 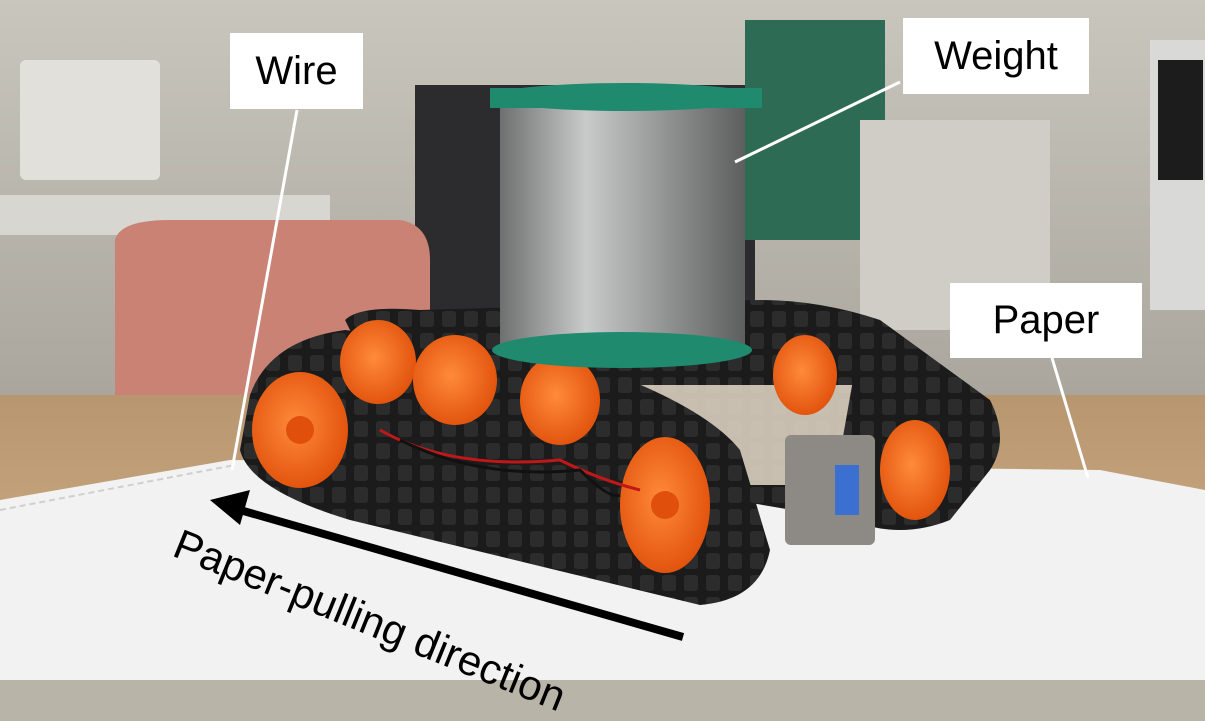 What do you see at coordinates (847, 490) in the screenshot?
I see `gearbox-gear` at bounding box center [847, 490].